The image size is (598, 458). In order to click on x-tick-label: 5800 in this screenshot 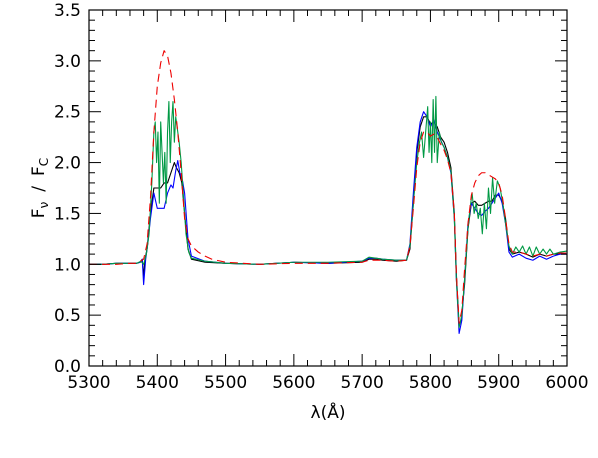, I will do `click(430, 383)`.